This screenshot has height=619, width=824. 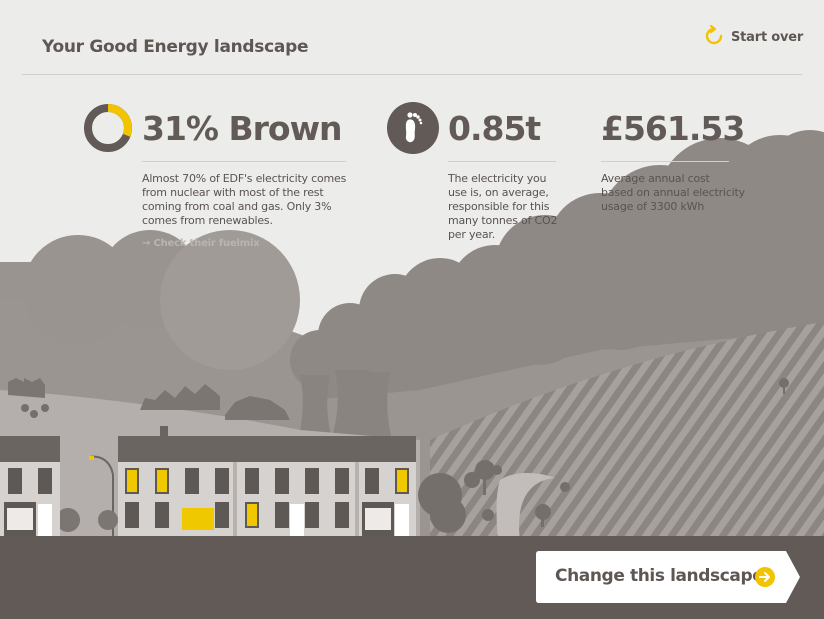 What do you see at coordinates (499, 206) in the screenshot?
I see `carbon-description-line: responsible for this` at bounding box center [499, 206].